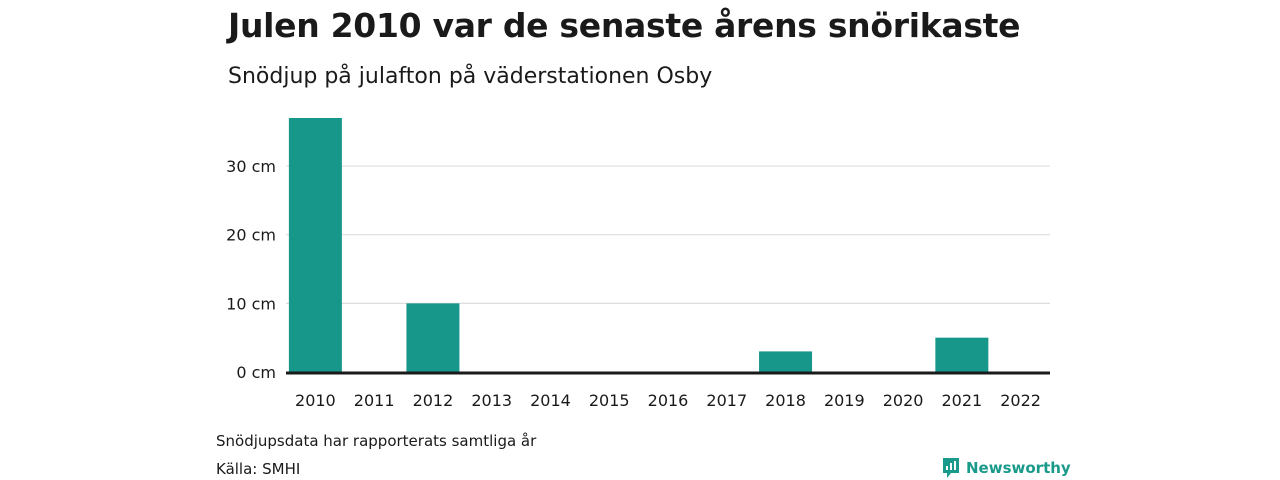 The image size is (1280, 480). I want to click on source-credit: Källa: SMHI, so click(258, 469).